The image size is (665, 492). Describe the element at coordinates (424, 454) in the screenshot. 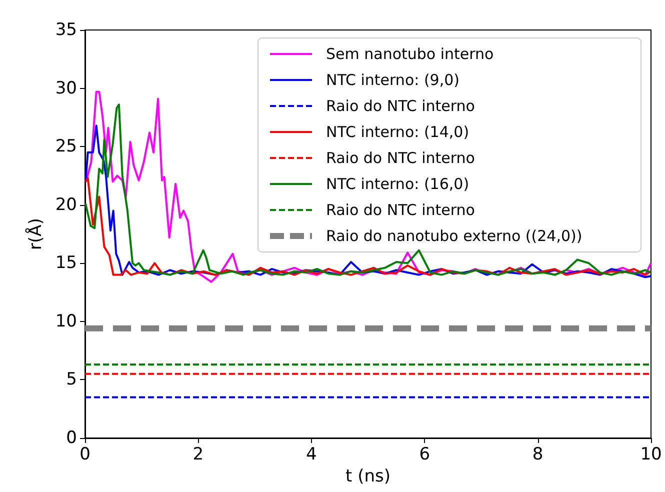

I see `x-tick-label: 6` at that location.